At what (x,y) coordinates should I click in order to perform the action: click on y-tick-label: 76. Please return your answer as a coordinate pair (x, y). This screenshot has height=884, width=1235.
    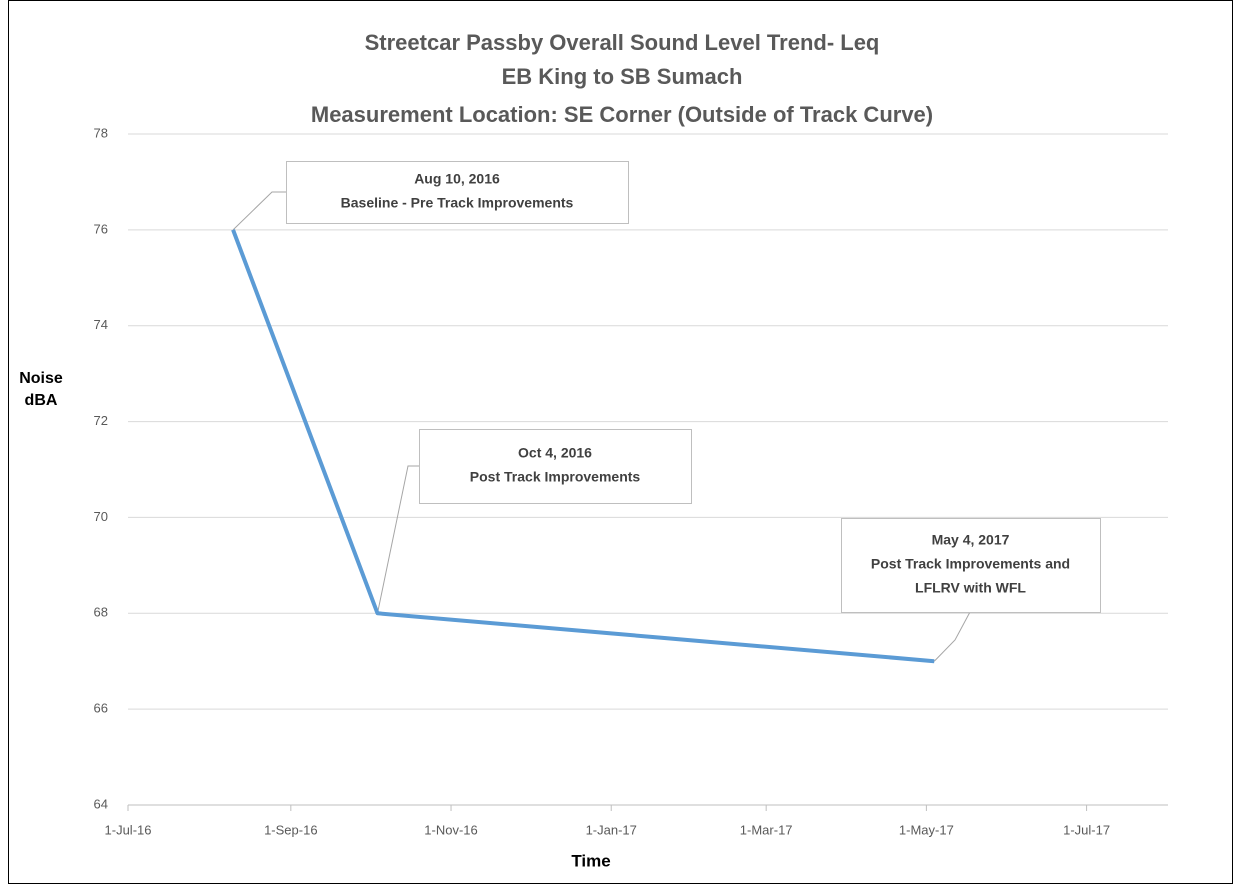
    Looking at the image, I should click on (101, 228).